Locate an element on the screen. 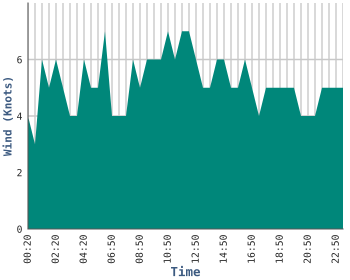 This screenshot has width=350, height=280. x-tick-label: 04:20 is located at coordinates (83, 249).